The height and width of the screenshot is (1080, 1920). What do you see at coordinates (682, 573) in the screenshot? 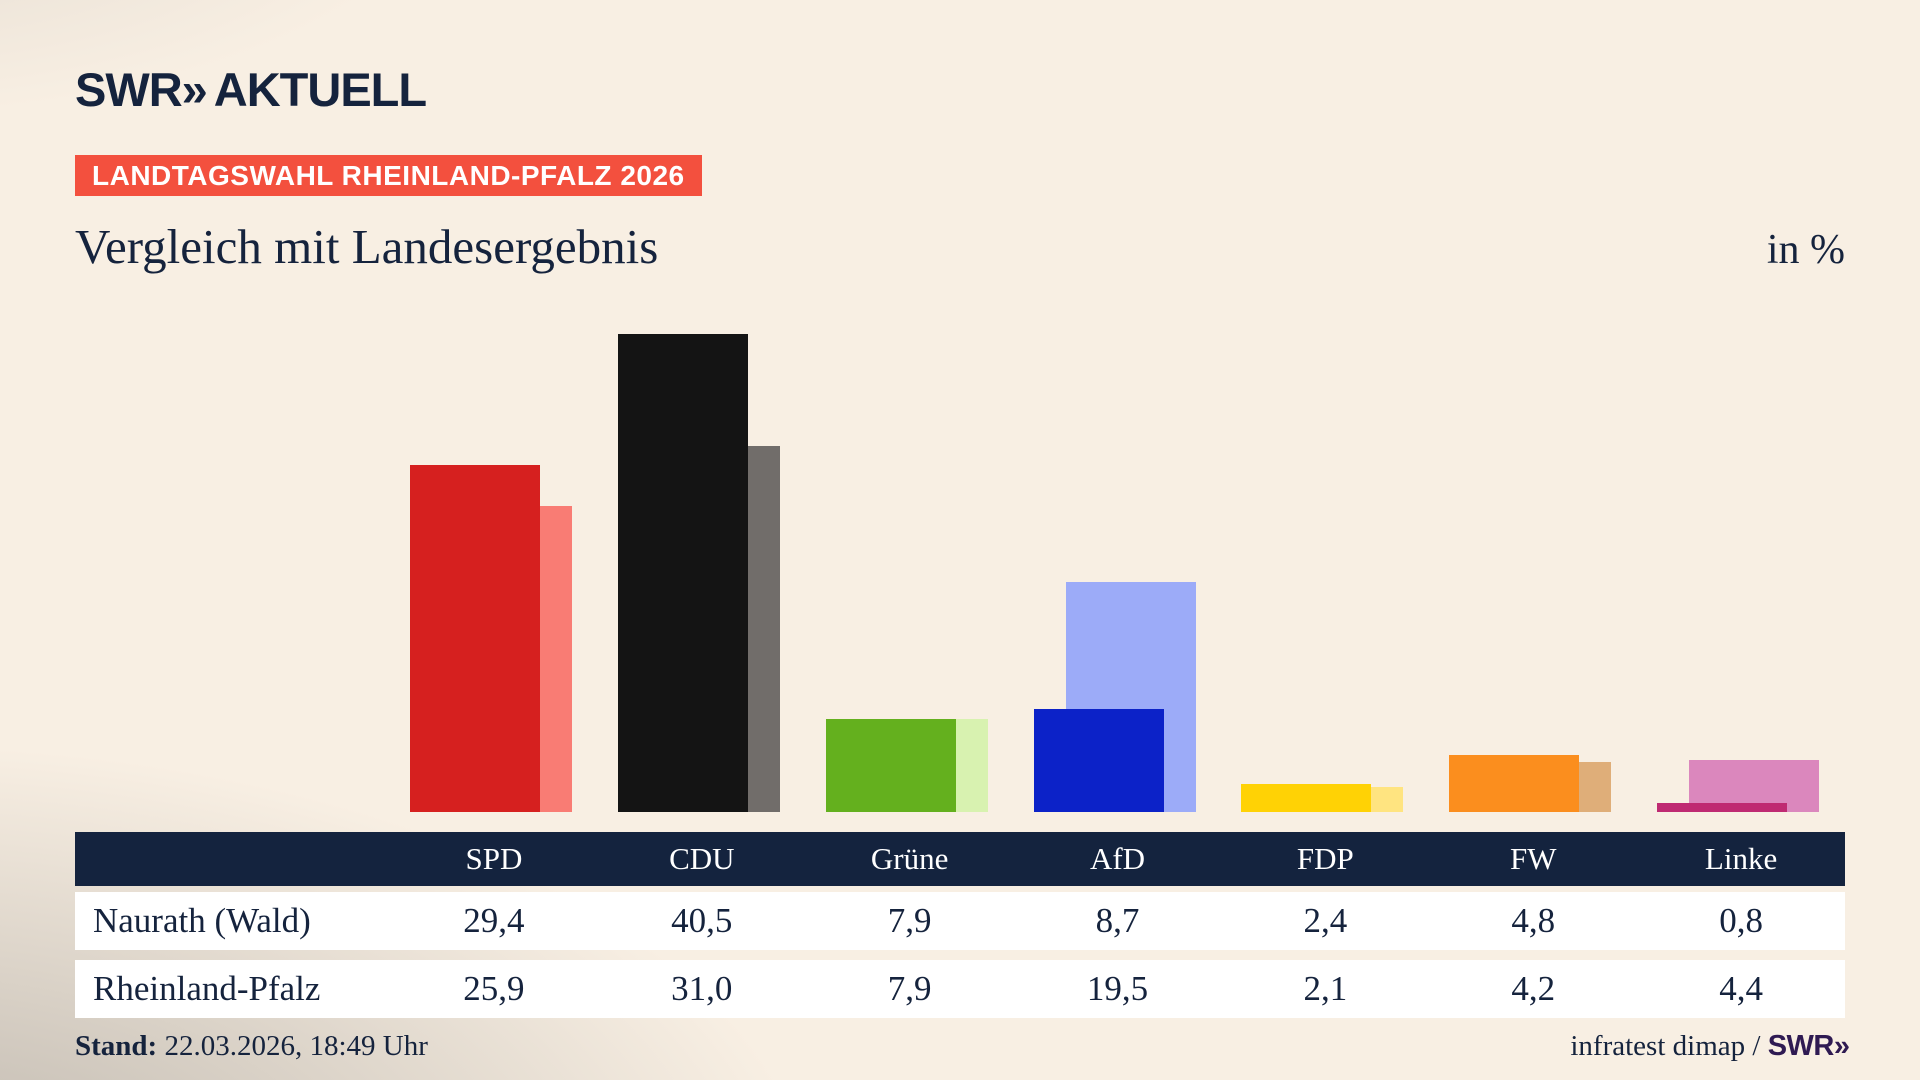
I see `bar-cdu-naurath` at bounding box center [682, 573].